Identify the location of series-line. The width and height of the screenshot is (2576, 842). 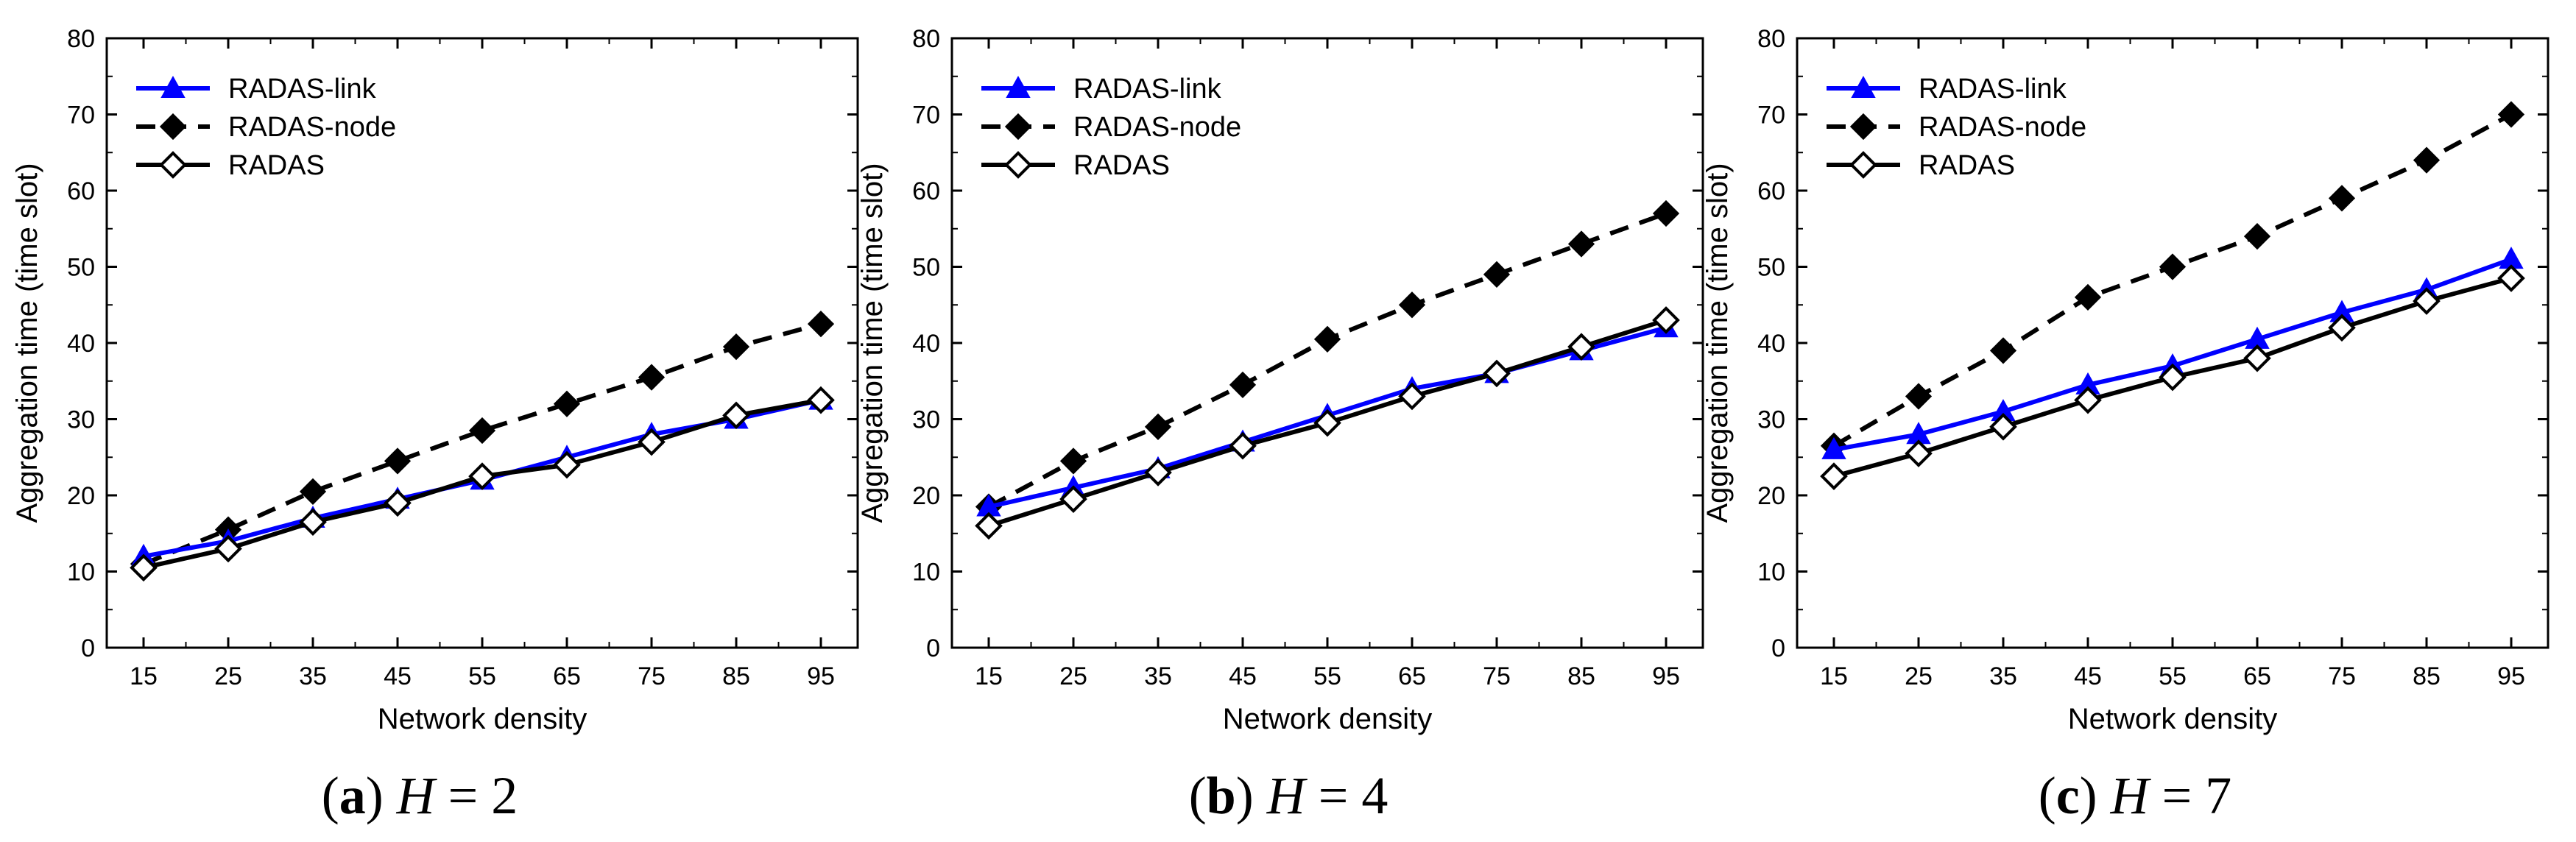
(1327, 360).